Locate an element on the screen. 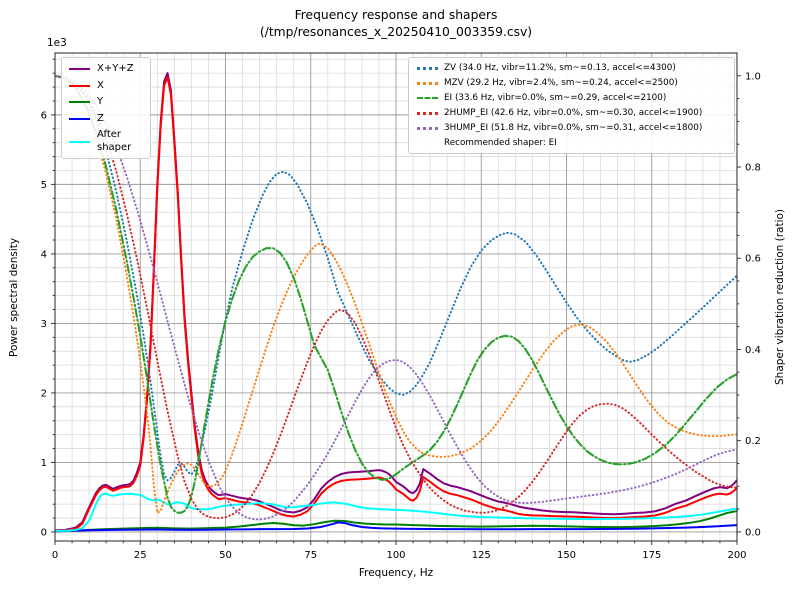  y-right-tick-label: 0.8 is located at coordinates (753, 168).